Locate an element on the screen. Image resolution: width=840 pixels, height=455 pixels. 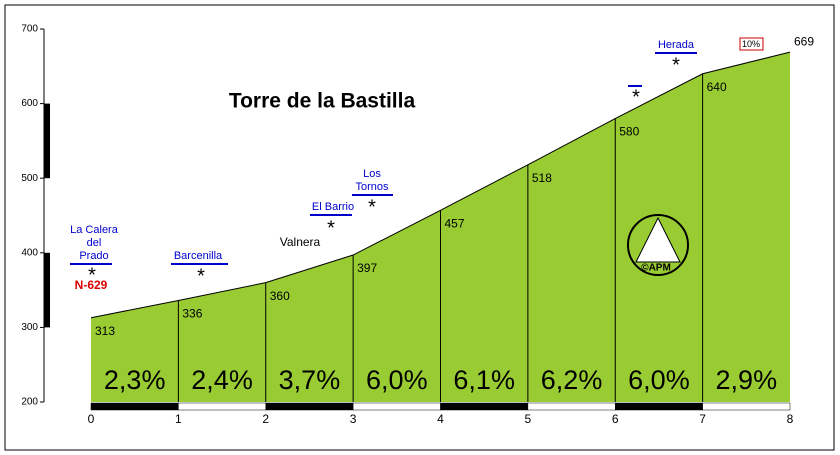
logo-label: ©APM is located at coordinates (656, 268).